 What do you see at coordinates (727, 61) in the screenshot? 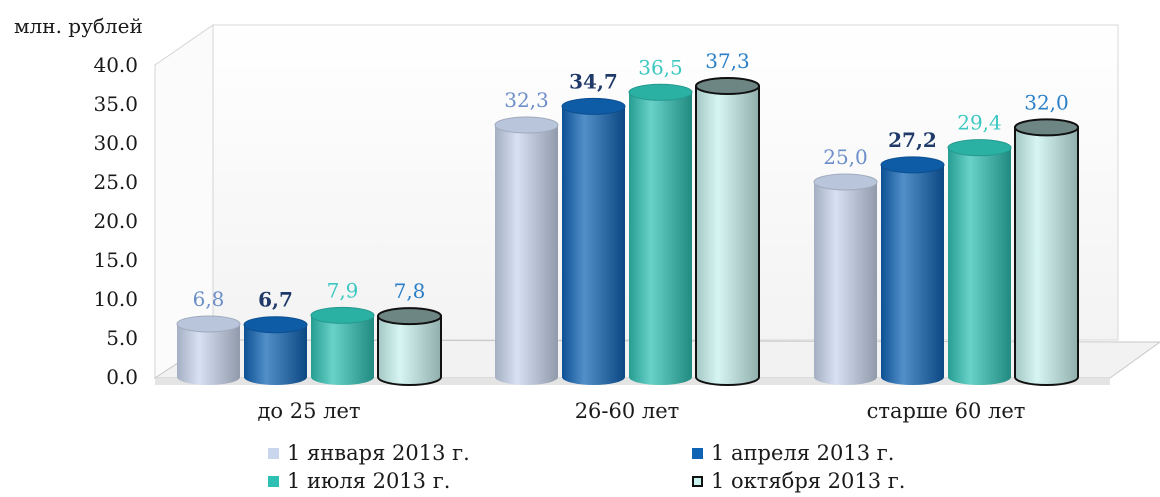
I see `data-label: 37,3` at bounding box center [727, 61].